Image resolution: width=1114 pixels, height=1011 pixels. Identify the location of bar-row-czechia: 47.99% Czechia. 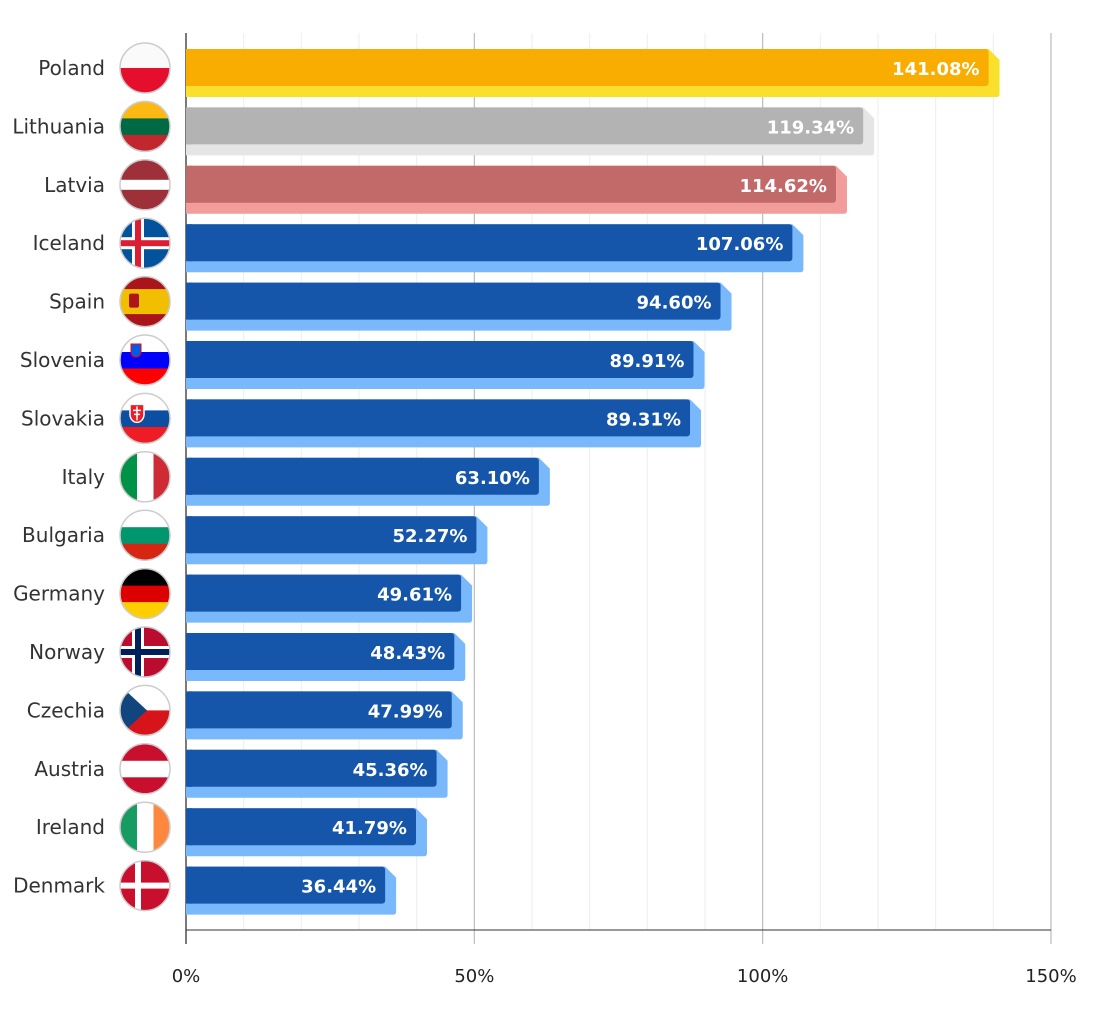
(245, 712).